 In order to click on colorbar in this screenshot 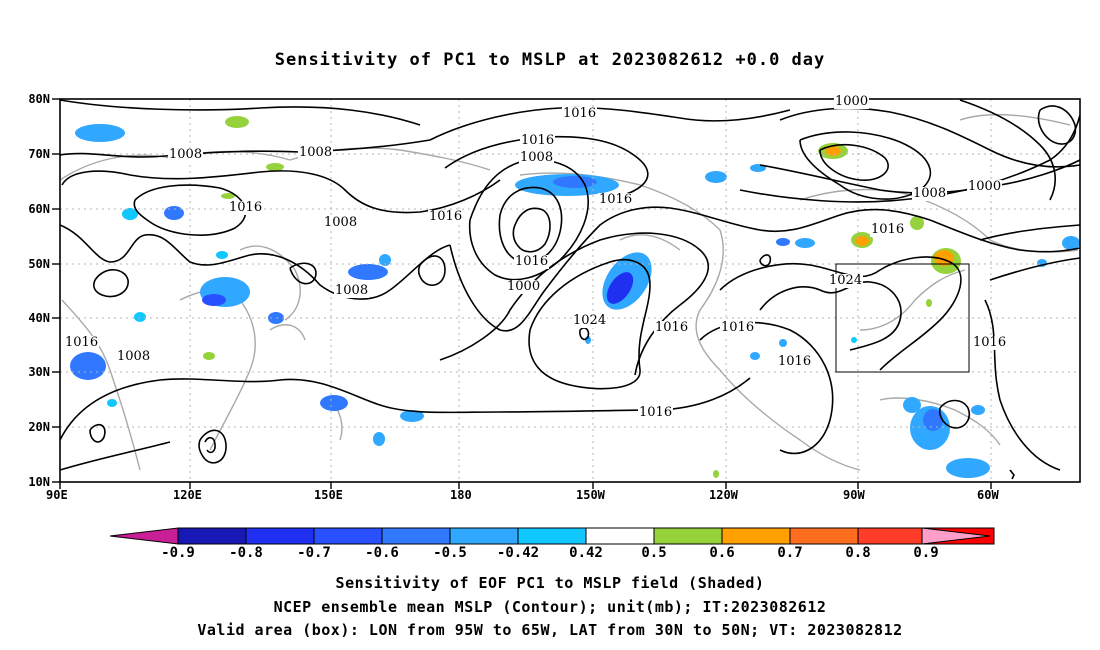, I will do `click(552, 536)`.